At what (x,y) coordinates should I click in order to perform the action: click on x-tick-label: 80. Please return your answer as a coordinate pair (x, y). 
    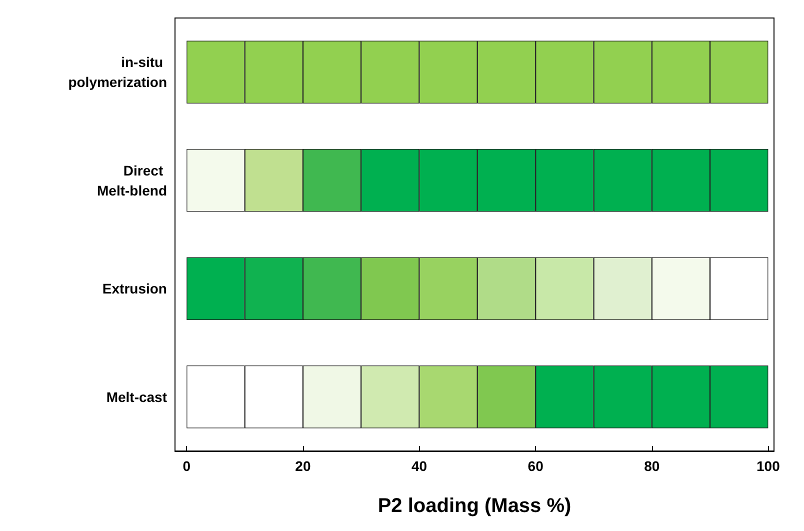
    Looking at the image, I should click on (652, 466).